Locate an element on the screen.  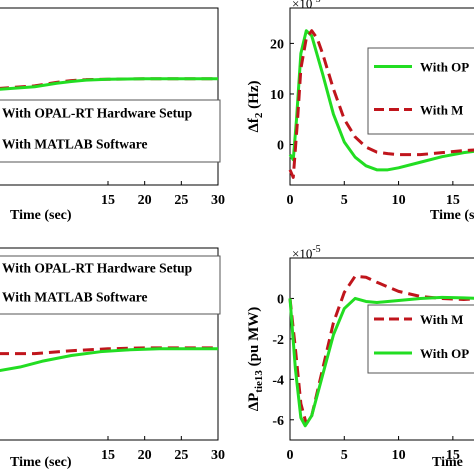
y-axis-label-ylabel: ΔP is located at coordinates (254, 402).